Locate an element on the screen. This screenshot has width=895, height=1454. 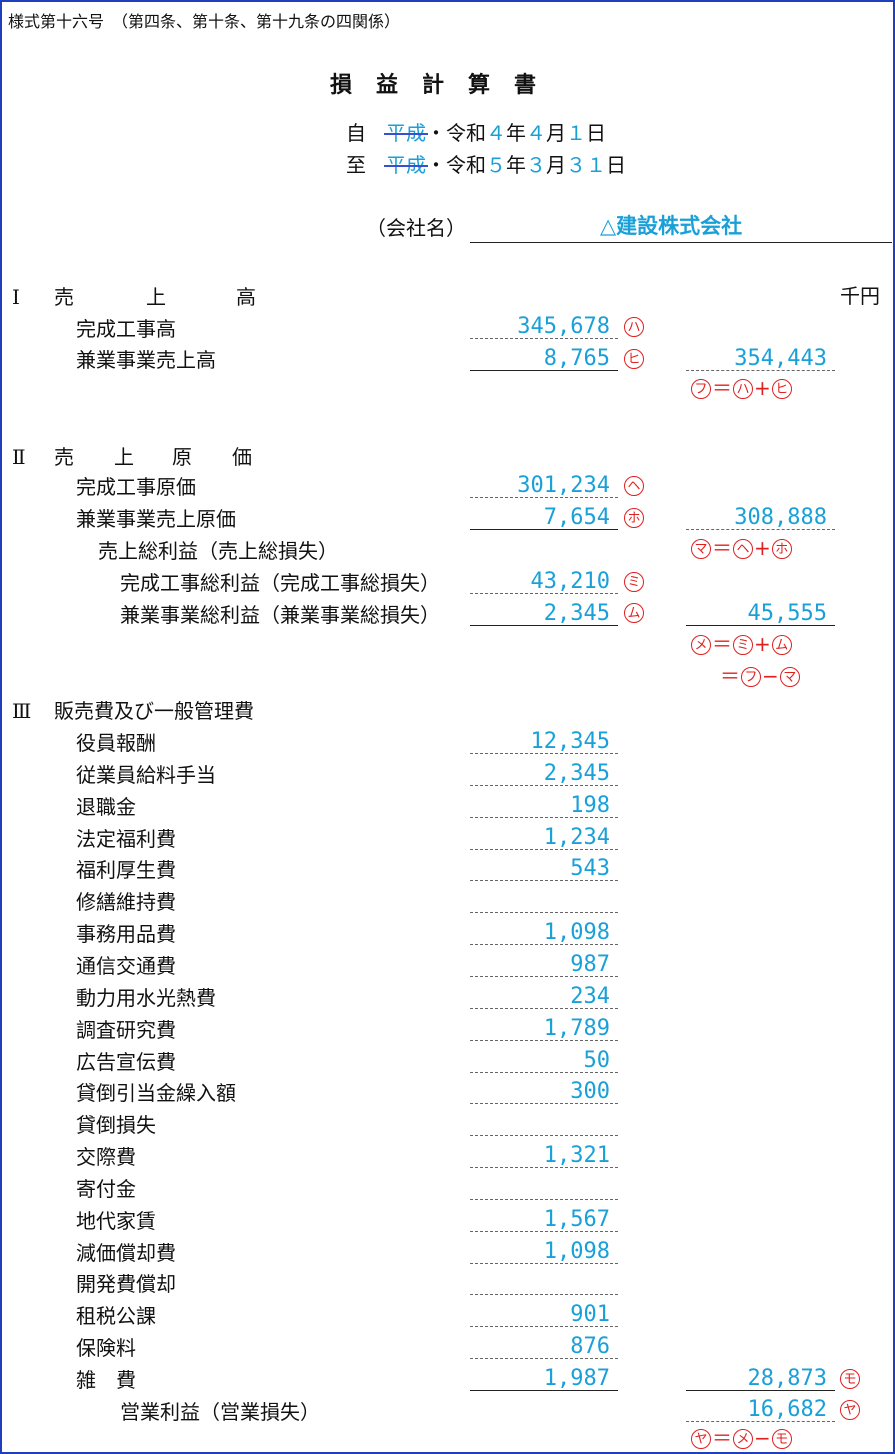
circled-mark: ミ is located at coordinates (634, 582).